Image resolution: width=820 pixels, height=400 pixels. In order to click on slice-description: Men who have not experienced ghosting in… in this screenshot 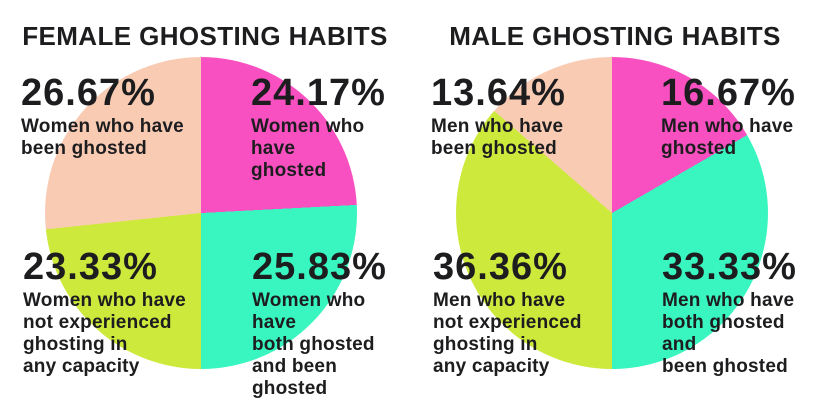, I will do `click(507, 333)`.